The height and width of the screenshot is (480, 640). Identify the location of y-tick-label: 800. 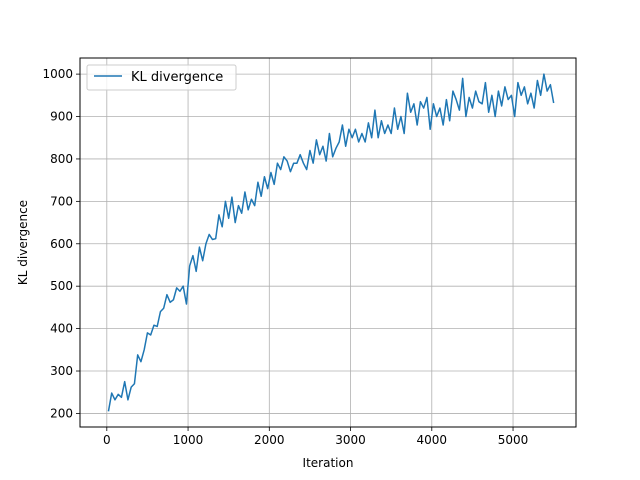
(61, 159).